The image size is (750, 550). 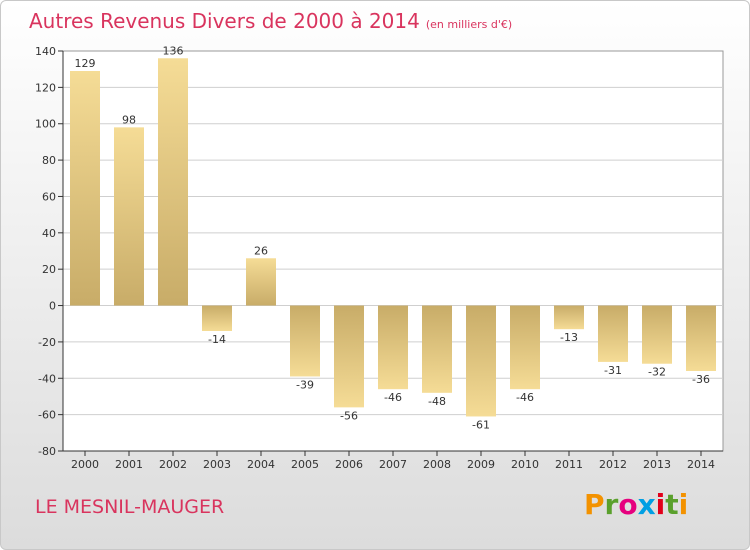 I want to click on data-label-2008: -48, so click(x=437, y=401).